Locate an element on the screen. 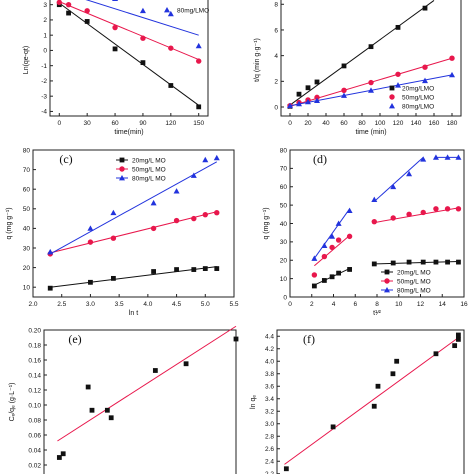 Image resolution: width=474 pixels, height=474 pixels. y-tick-label: 3.6 is located at coordinates (269, 387).